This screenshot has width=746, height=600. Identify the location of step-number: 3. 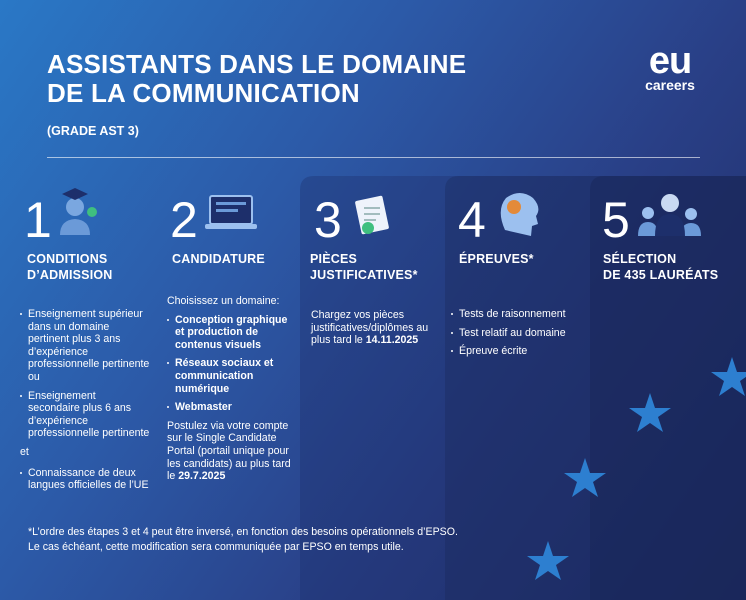
(328, 220).